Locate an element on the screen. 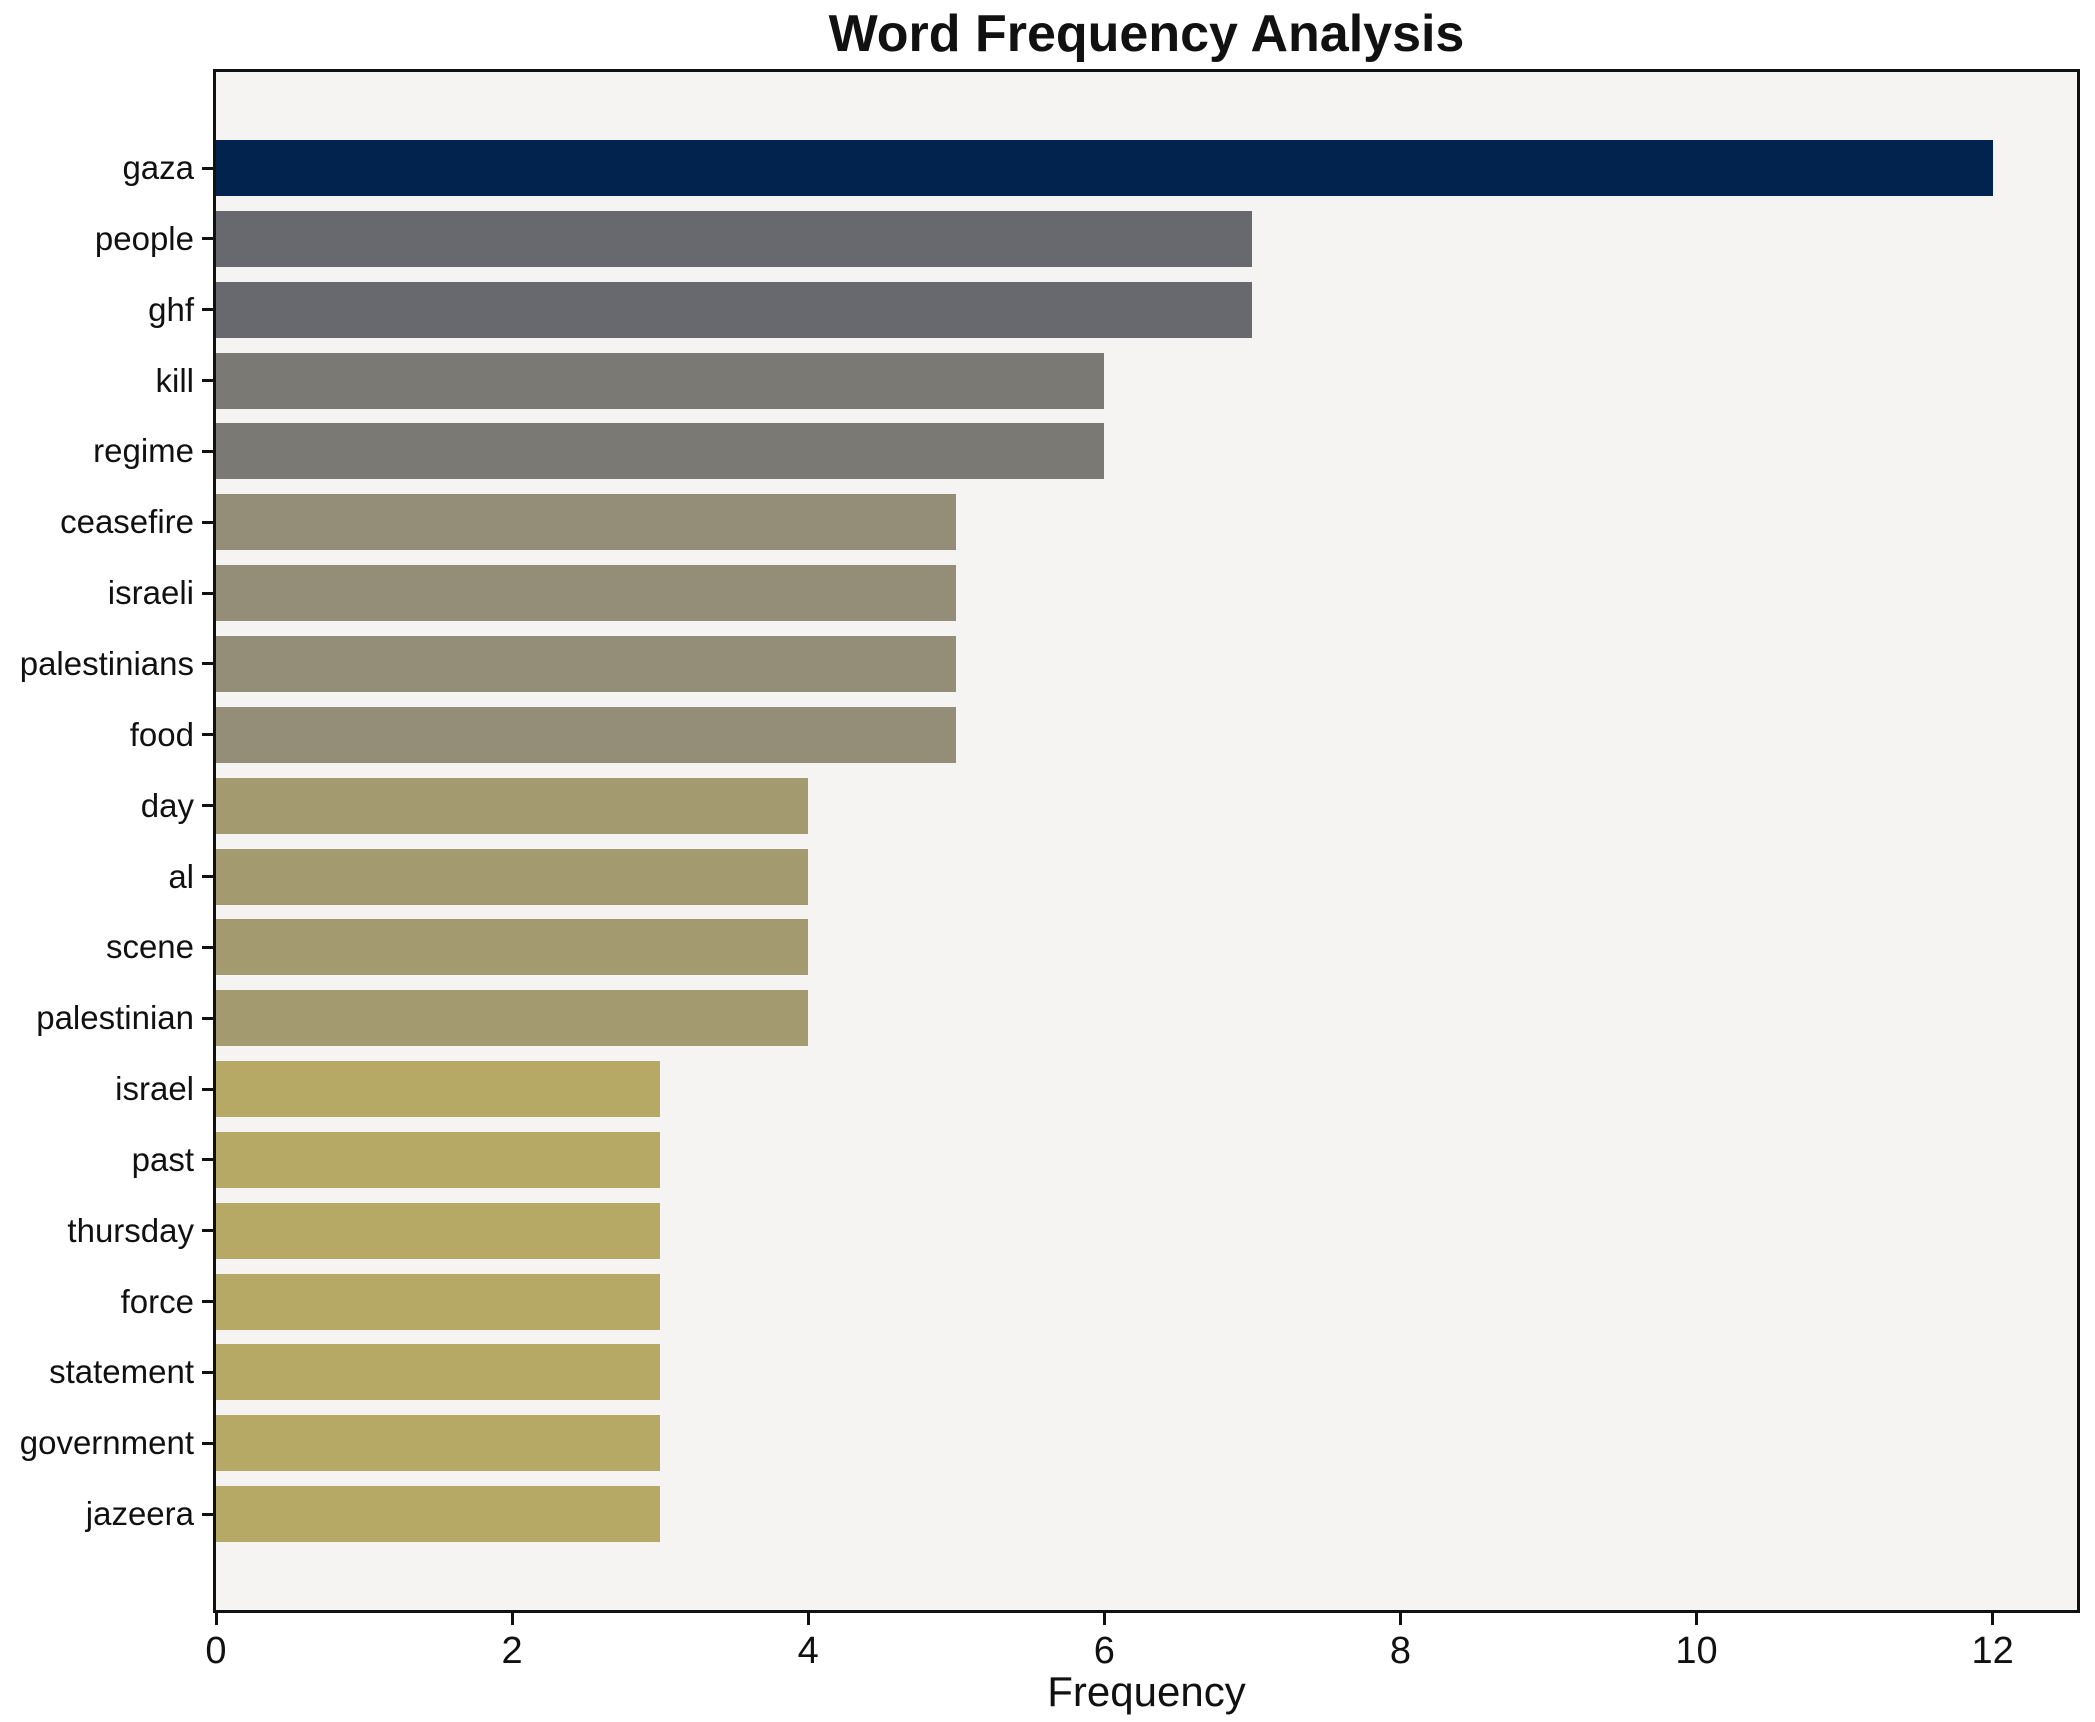  y-tick-label: government is located at coordinates (106, 1443).